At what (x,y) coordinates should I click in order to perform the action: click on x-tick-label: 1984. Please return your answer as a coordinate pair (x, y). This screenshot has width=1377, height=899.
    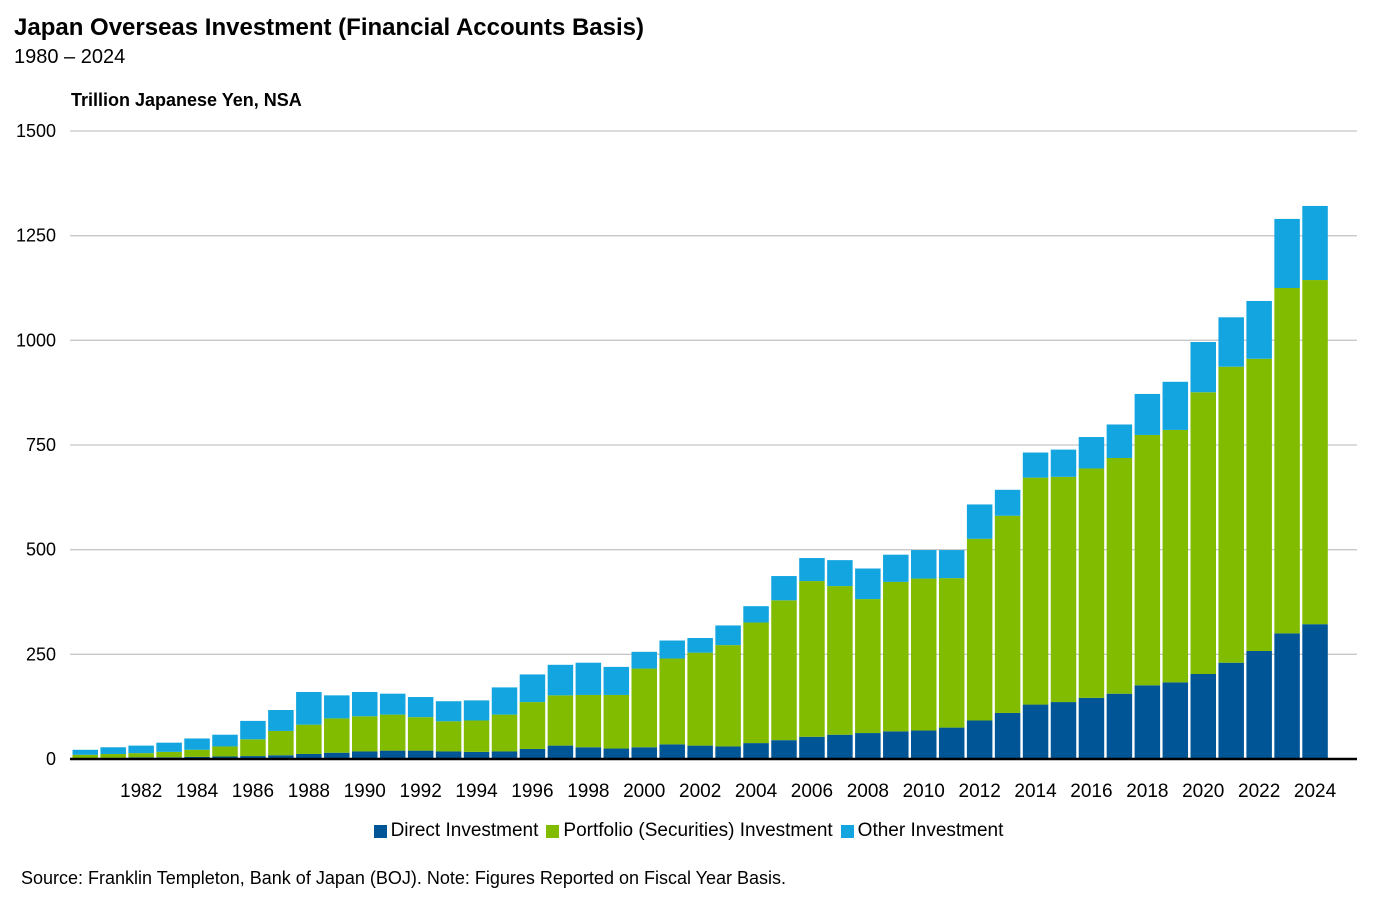
    Looking at the image, I should click on (197, 791).